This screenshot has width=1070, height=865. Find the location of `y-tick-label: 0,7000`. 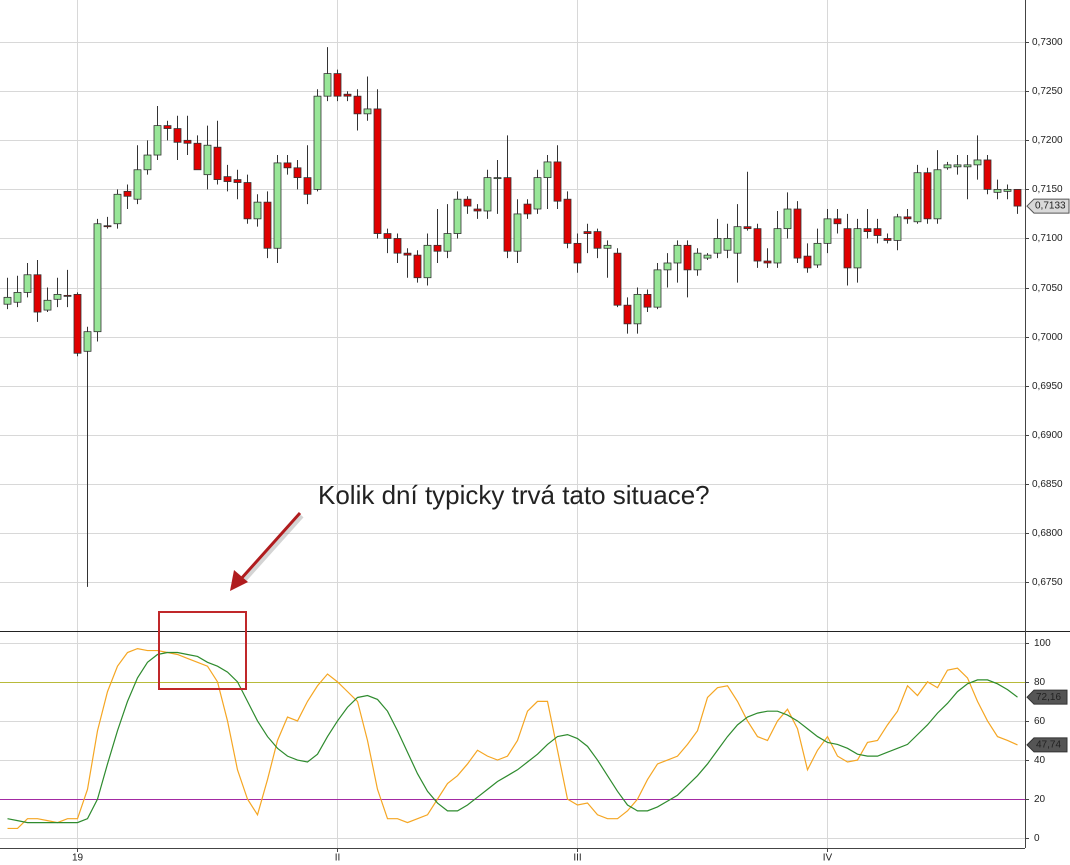

y-tick-label: 0,7000 is located at coordinates (1047, 337).